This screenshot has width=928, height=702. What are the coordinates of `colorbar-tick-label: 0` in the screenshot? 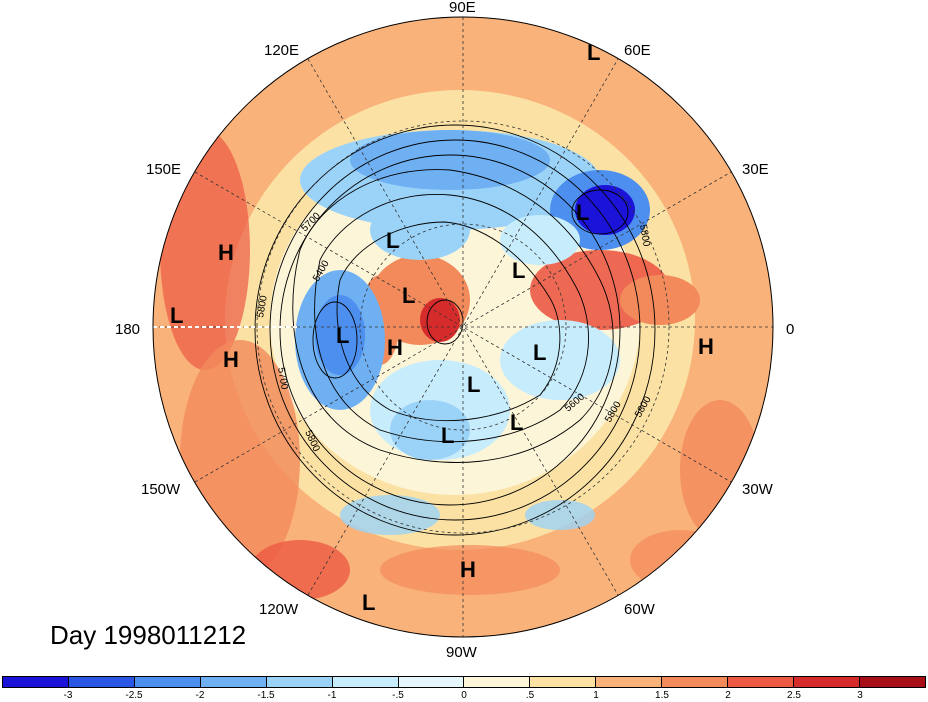 It's located at (464, 695).